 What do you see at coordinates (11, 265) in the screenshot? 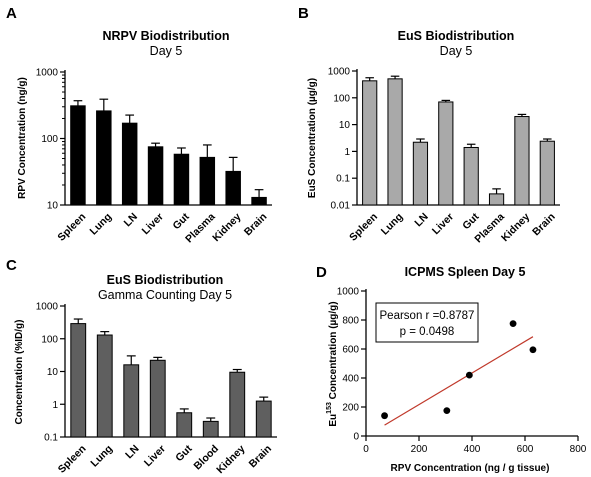
I see `panel-label-c: C` at bounding box center [11, 265].